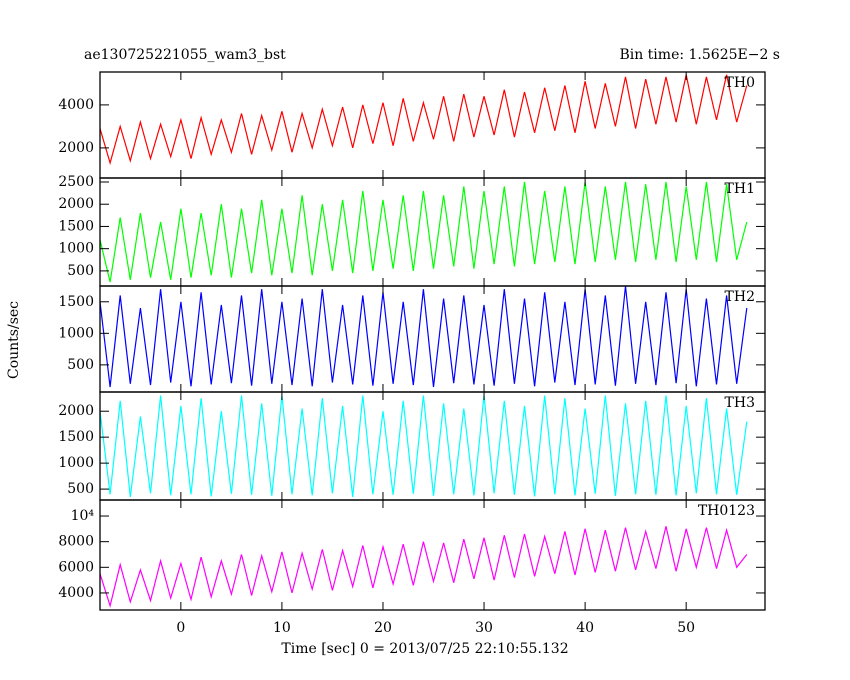  What do you see at coordinates (83, 516) in the screenshot?
I see `y-tick-label: 10⁴` at bounding box center [83, 516].